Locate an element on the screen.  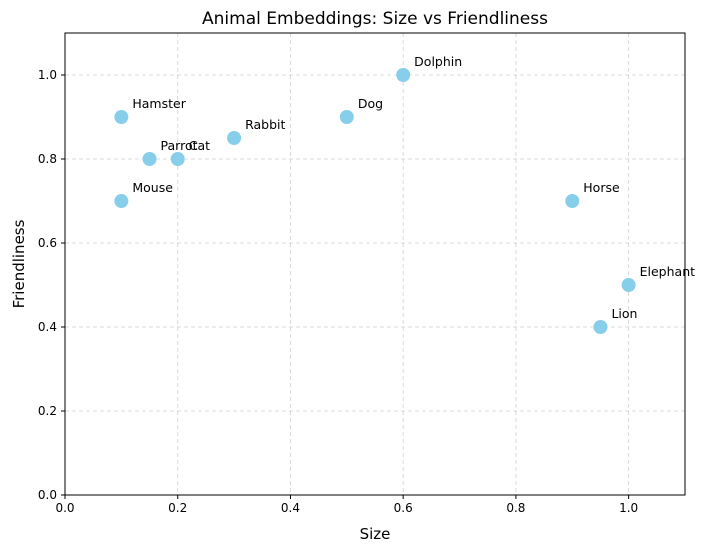
data-point-label-dolphin: Dolphin is located at coordinates (438, 61).